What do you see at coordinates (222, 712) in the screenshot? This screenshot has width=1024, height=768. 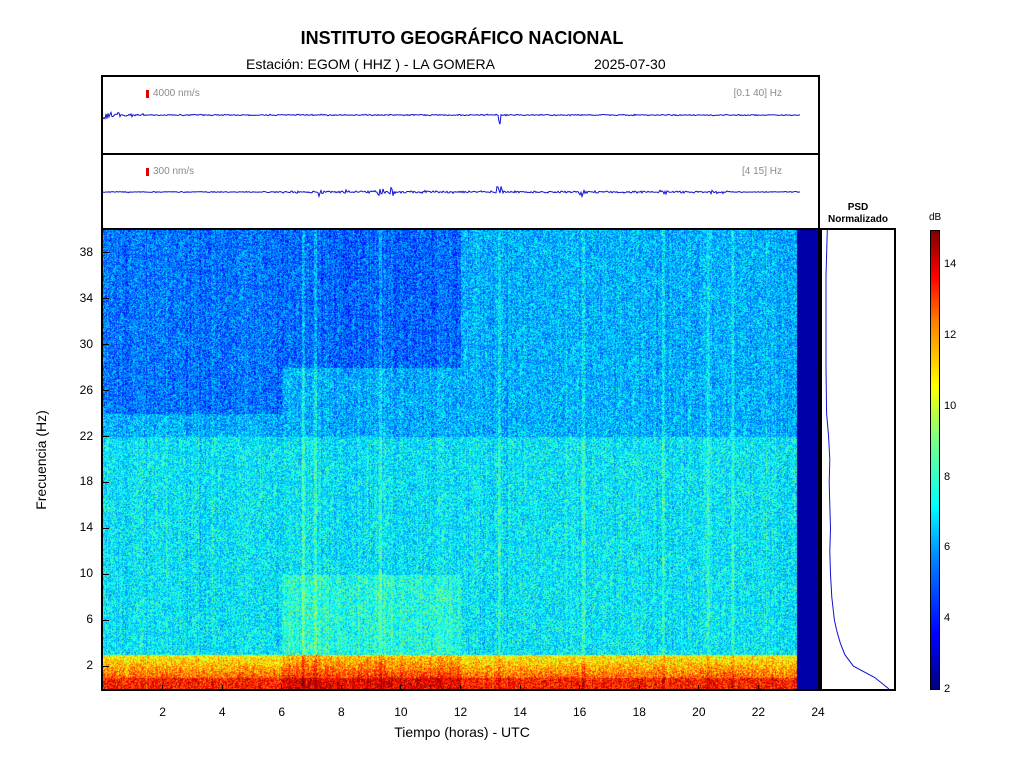 I see `x-tick-label: 4` at bounding box center [222, 712].